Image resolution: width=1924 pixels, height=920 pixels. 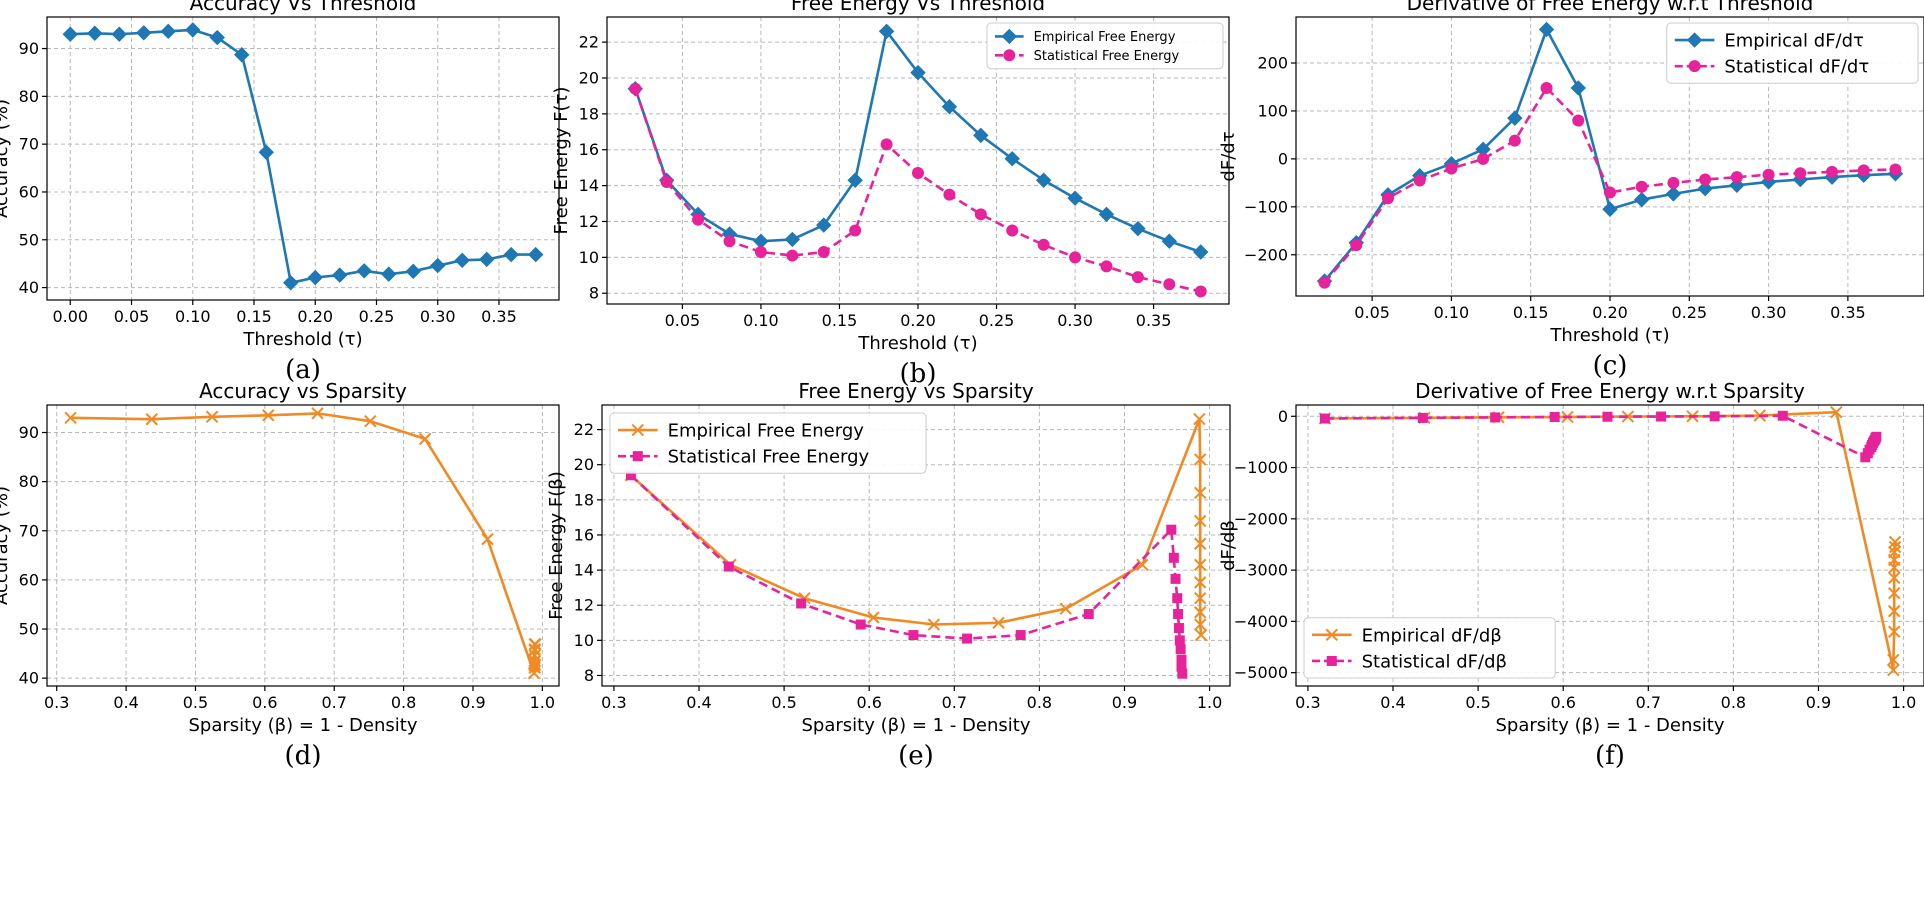 I want to click on x-tick-label: 0.3, so click(x=1307, y=702).